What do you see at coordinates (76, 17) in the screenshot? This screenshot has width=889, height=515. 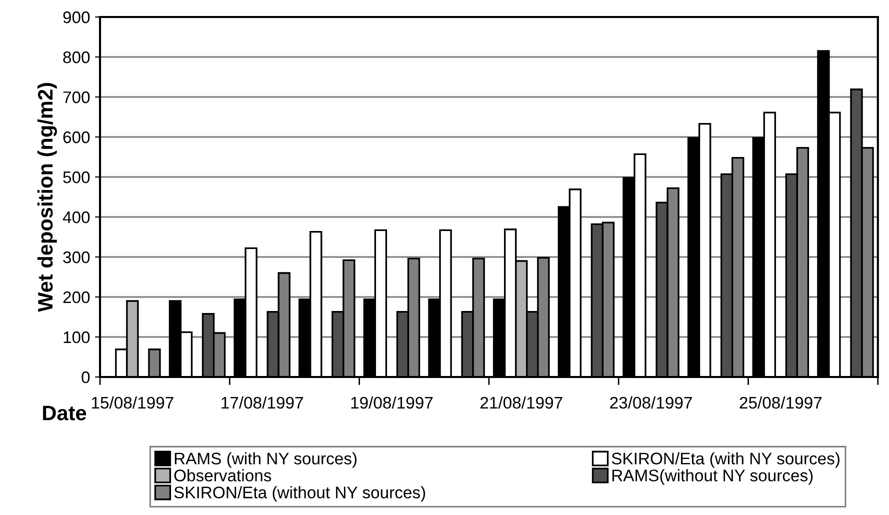 I see `y-tick-label: 900` at bounding box center [76, 17].